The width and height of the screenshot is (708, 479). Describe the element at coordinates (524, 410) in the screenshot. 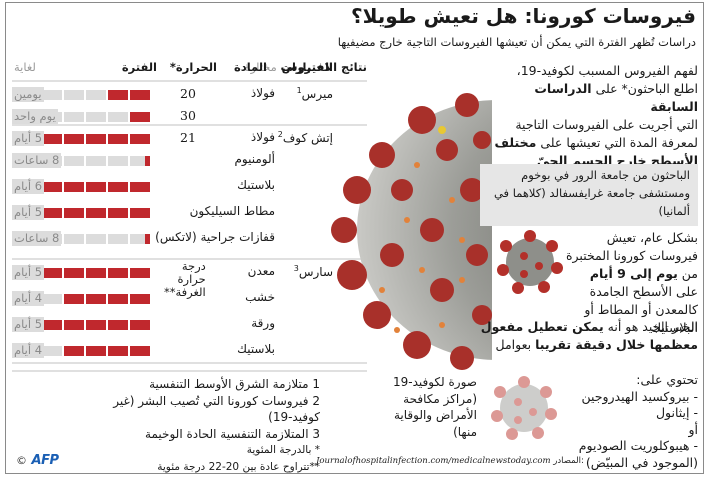

I see `virus-icon-faded` at that location.